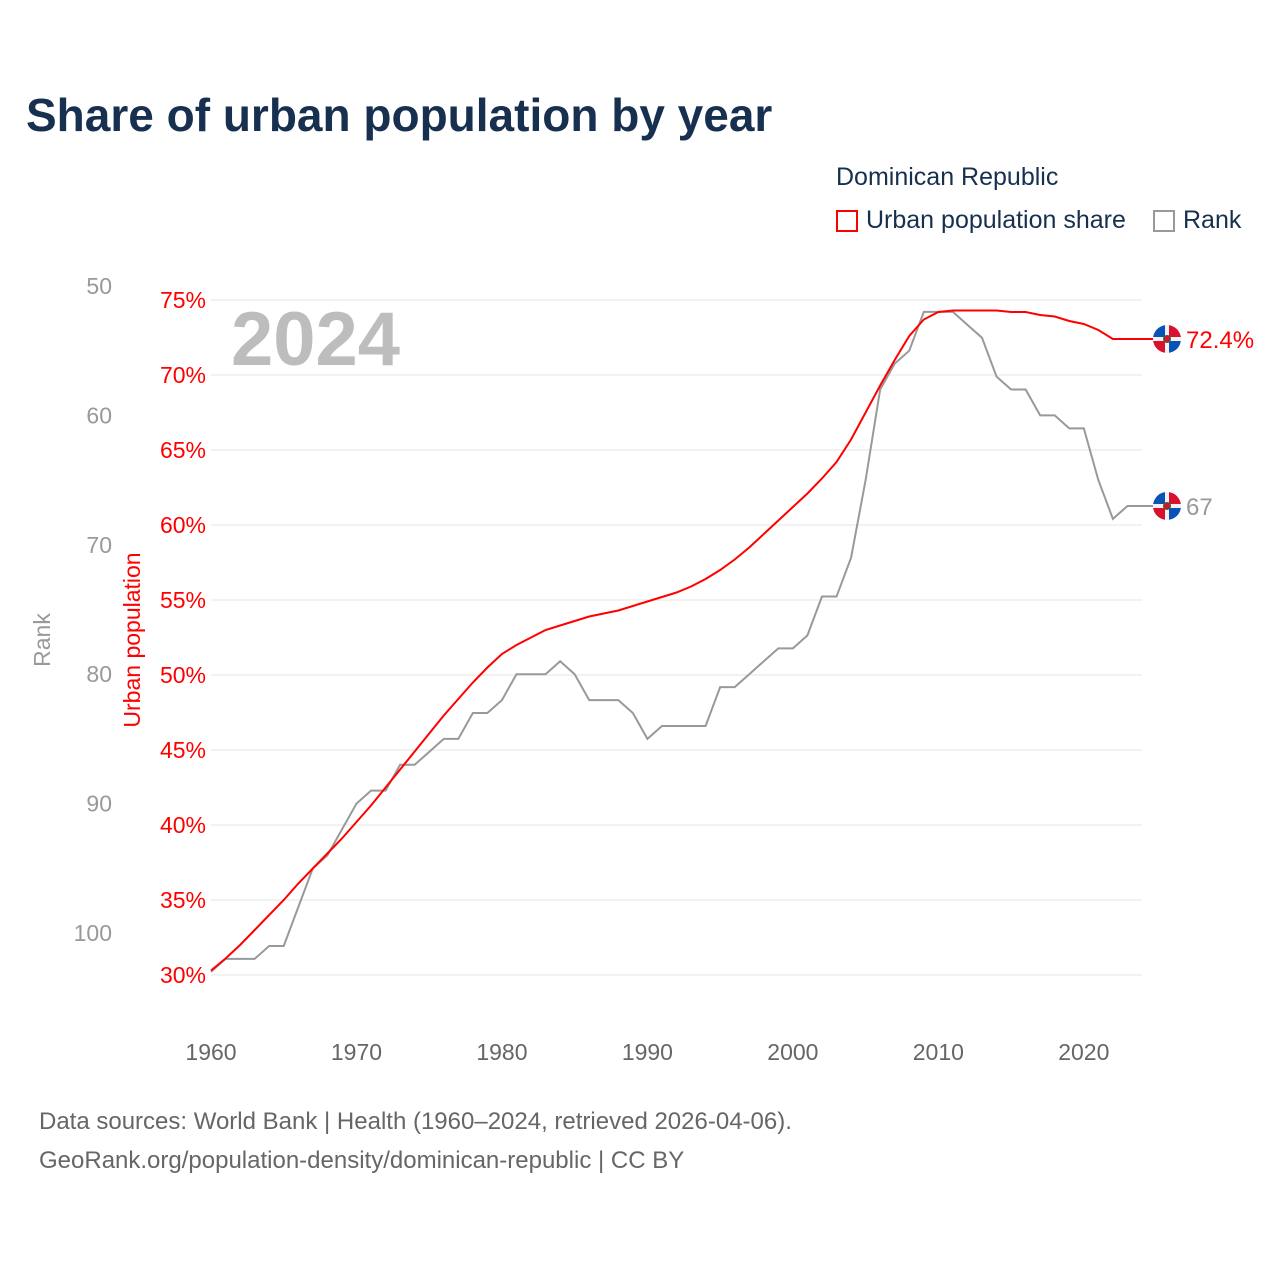  What do you see at coordinates (99, 415) in the screenshot?
I see `y2-tick-label: 60` at bounding box center [99, 415].